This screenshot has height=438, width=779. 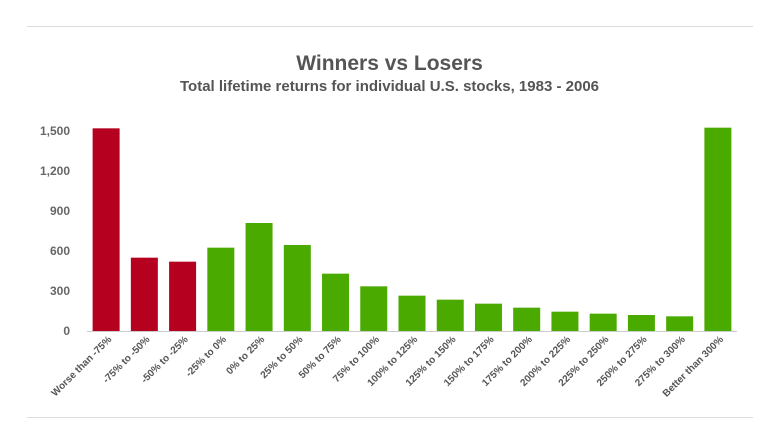 What do you see at coordinates (66, 331) in the screenshot?
I see `y-tick-label: 0` at bounding box center [66, 331].